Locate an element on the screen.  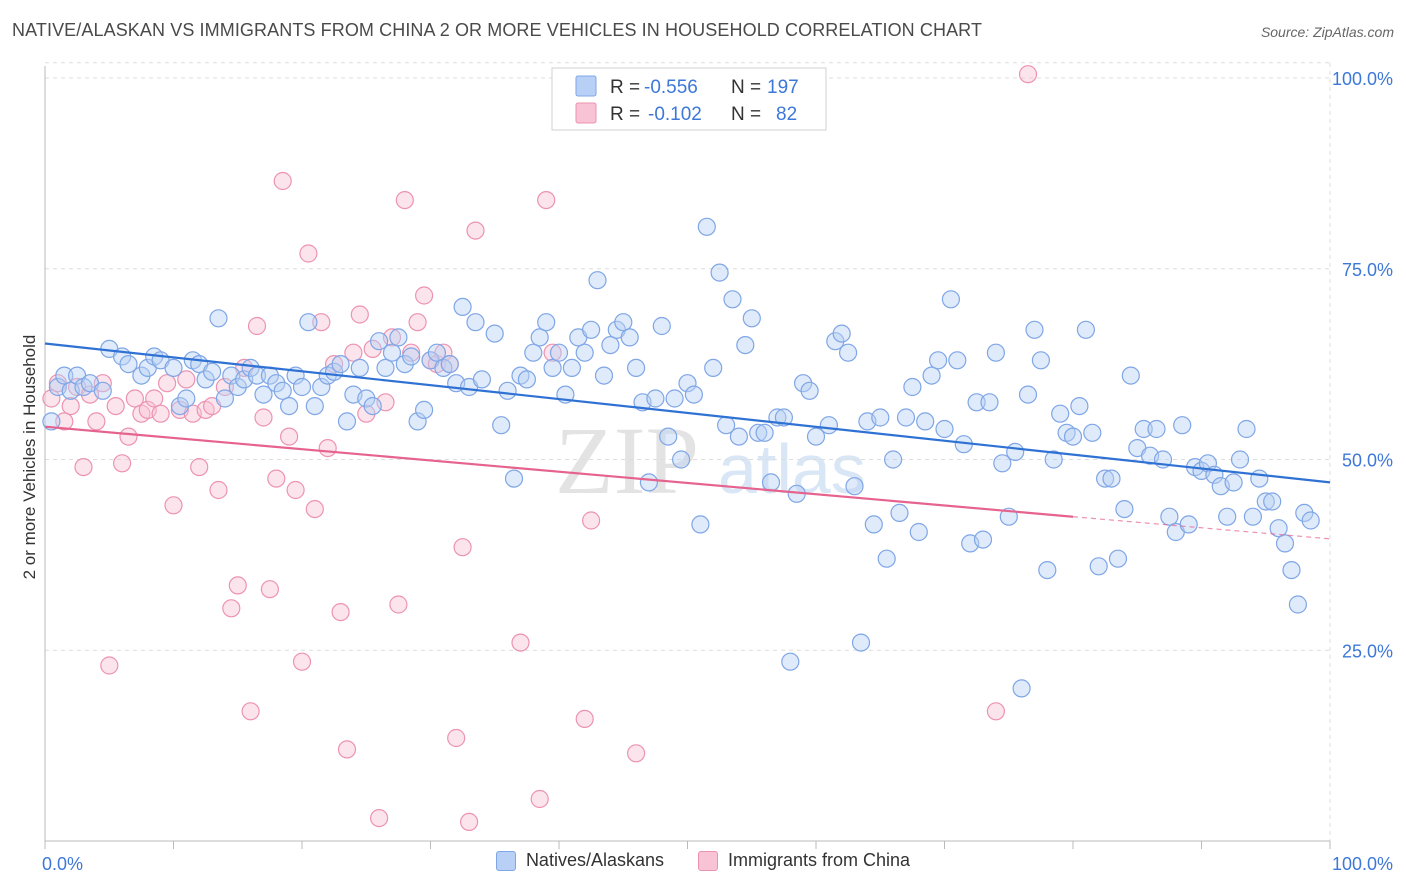
legend-top: R = -0.556 N = 197 R = -0.102 N = 82 is located at coordinates (689, 99).